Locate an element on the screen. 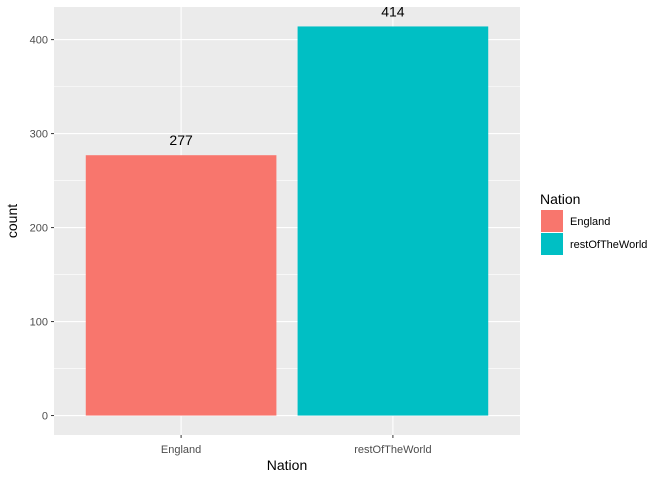 The width and height of the screenshot is (672, 480). data-labels: 277 414 is located at coordinates (286, 75).